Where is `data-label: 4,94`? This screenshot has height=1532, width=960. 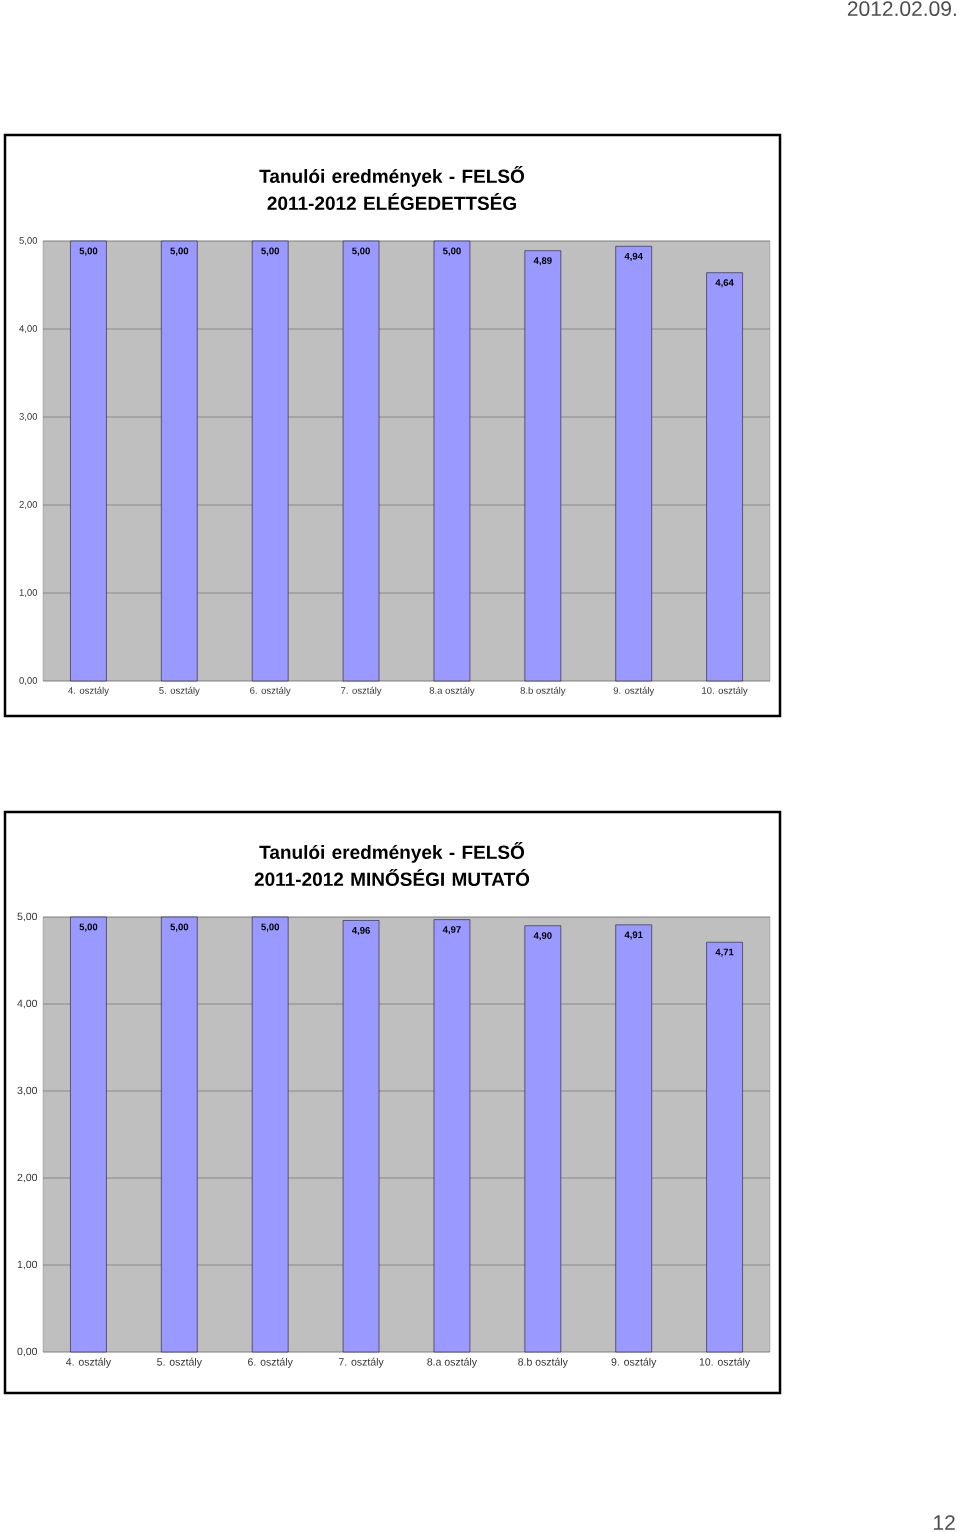
data-label: 4,94 is located at coordinates (633, 256).